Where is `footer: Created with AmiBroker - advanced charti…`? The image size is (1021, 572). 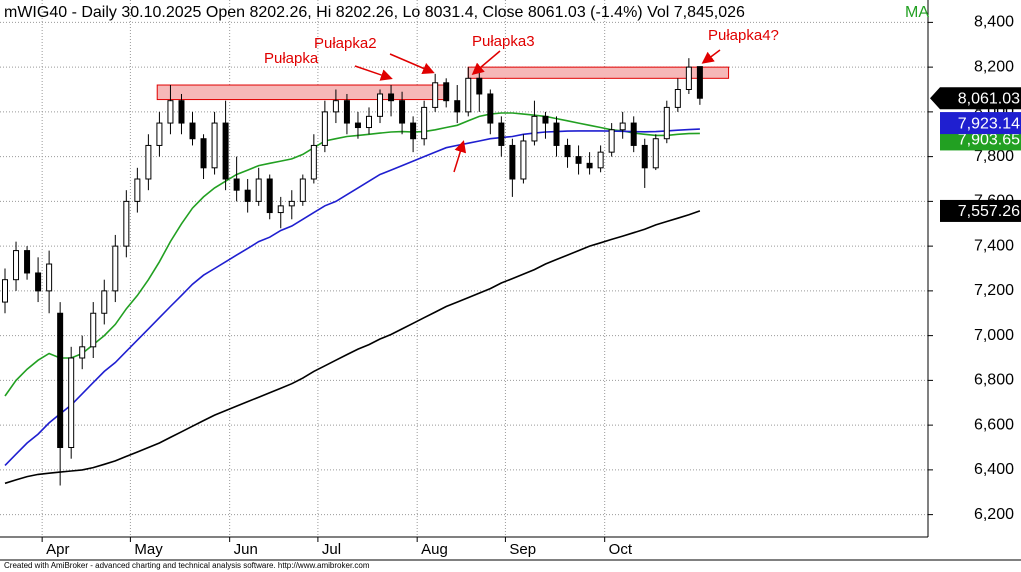 footer: Created with AmiBroker - advanced charti… is located at coordinates (187, 565).